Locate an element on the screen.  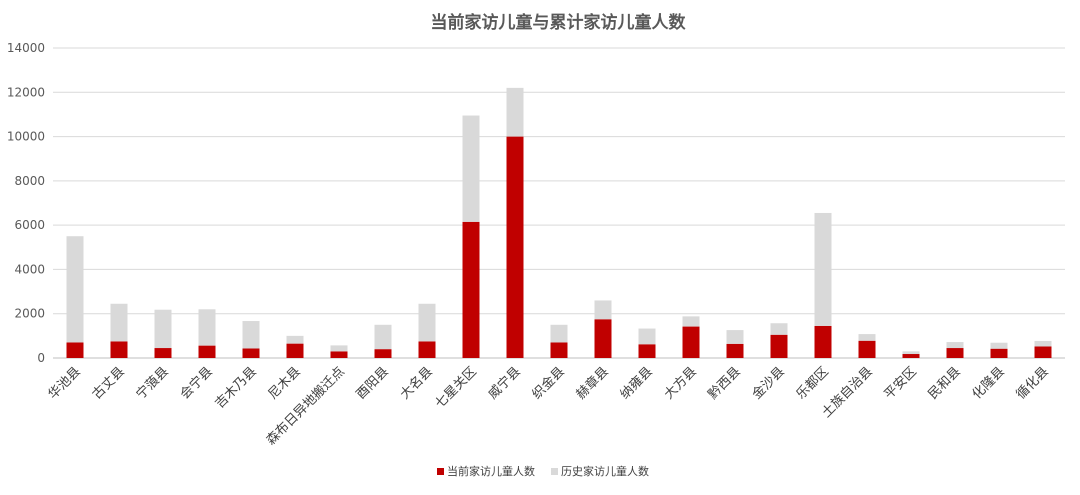
y-tick-label: 0 is located at coordinates (41, 358).